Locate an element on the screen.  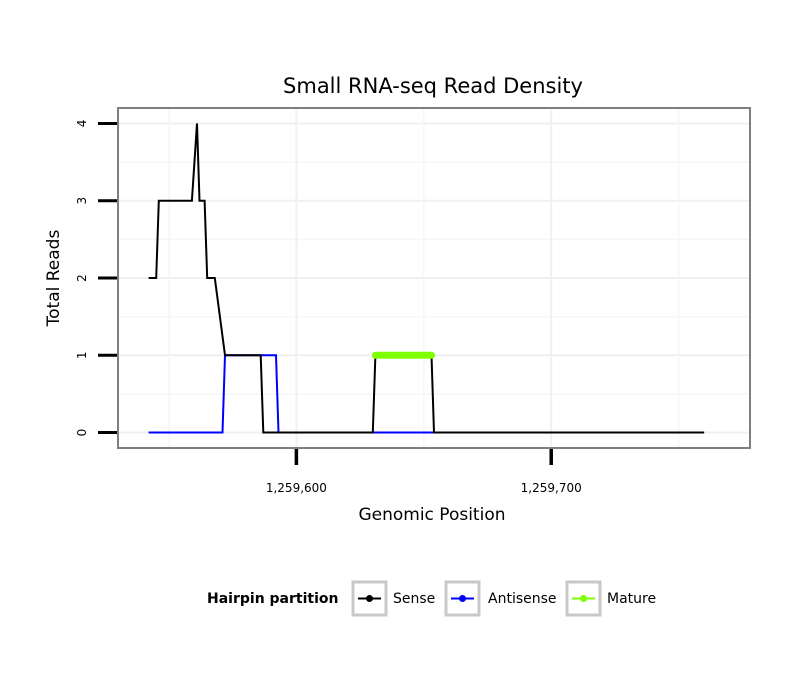
legend-label-mature: Mature is located at coordinates (631, 599).